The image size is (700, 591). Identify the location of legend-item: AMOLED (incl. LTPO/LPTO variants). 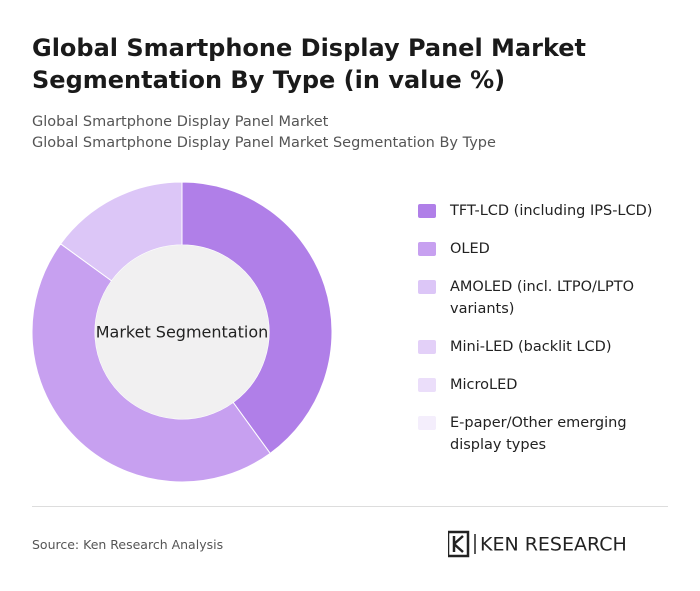
(548, 298).